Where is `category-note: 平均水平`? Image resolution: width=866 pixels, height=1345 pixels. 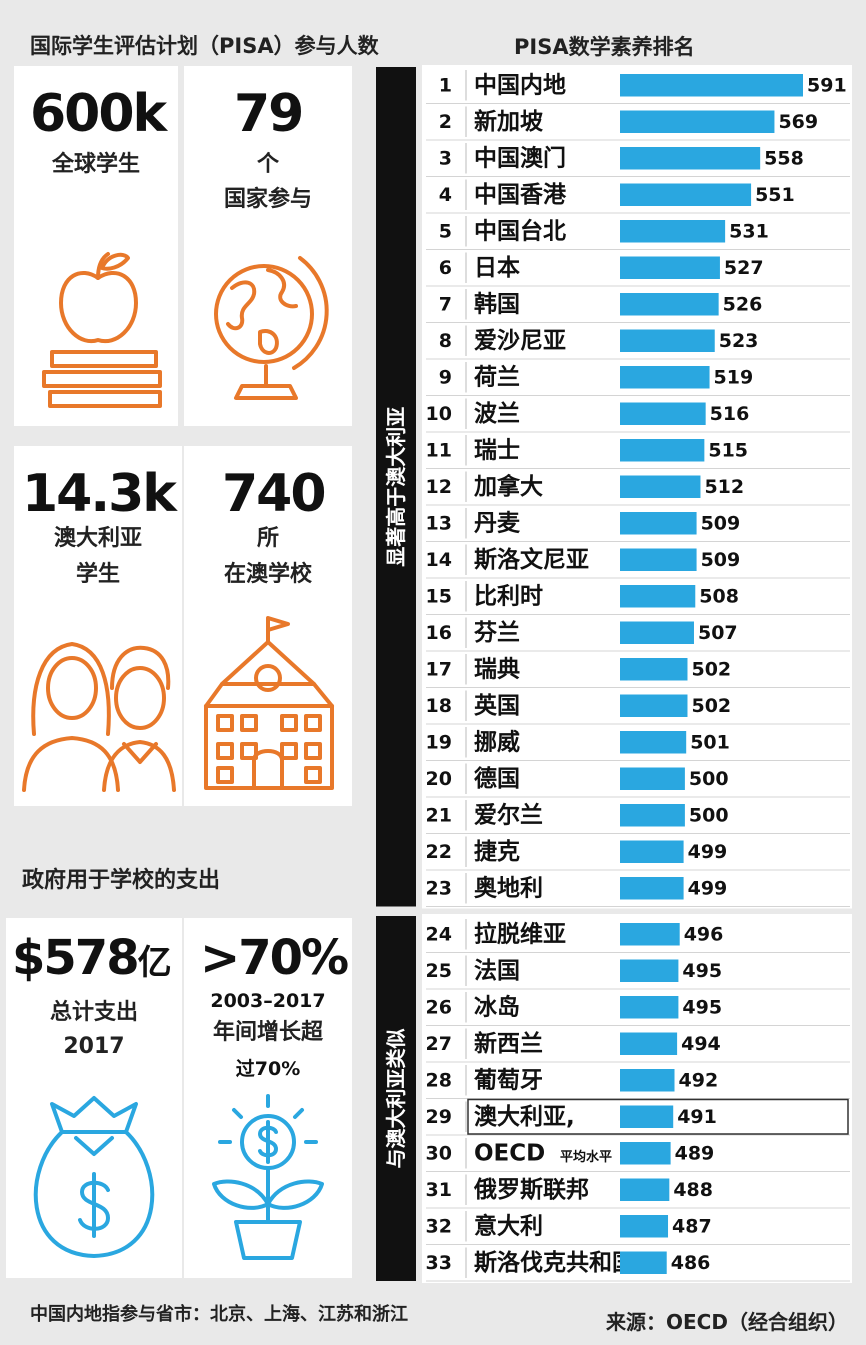 category-note: 平均水平 is located at coordinates (586, 1157).